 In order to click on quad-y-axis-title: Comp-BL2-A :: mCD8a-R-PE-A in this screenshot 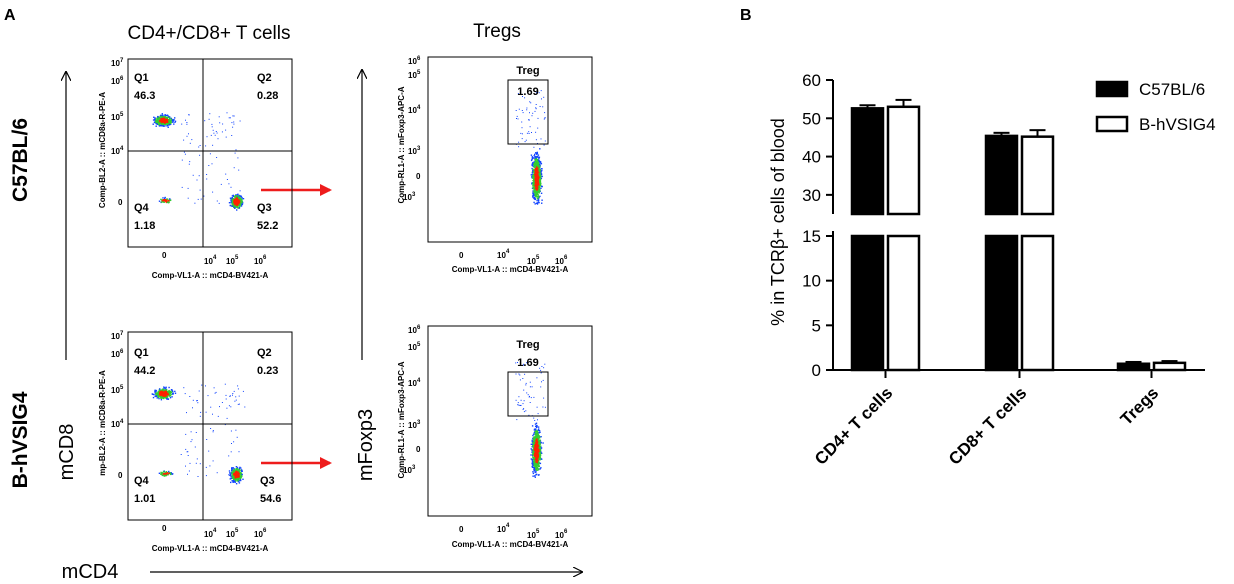, I will do `click(102, 150)`.